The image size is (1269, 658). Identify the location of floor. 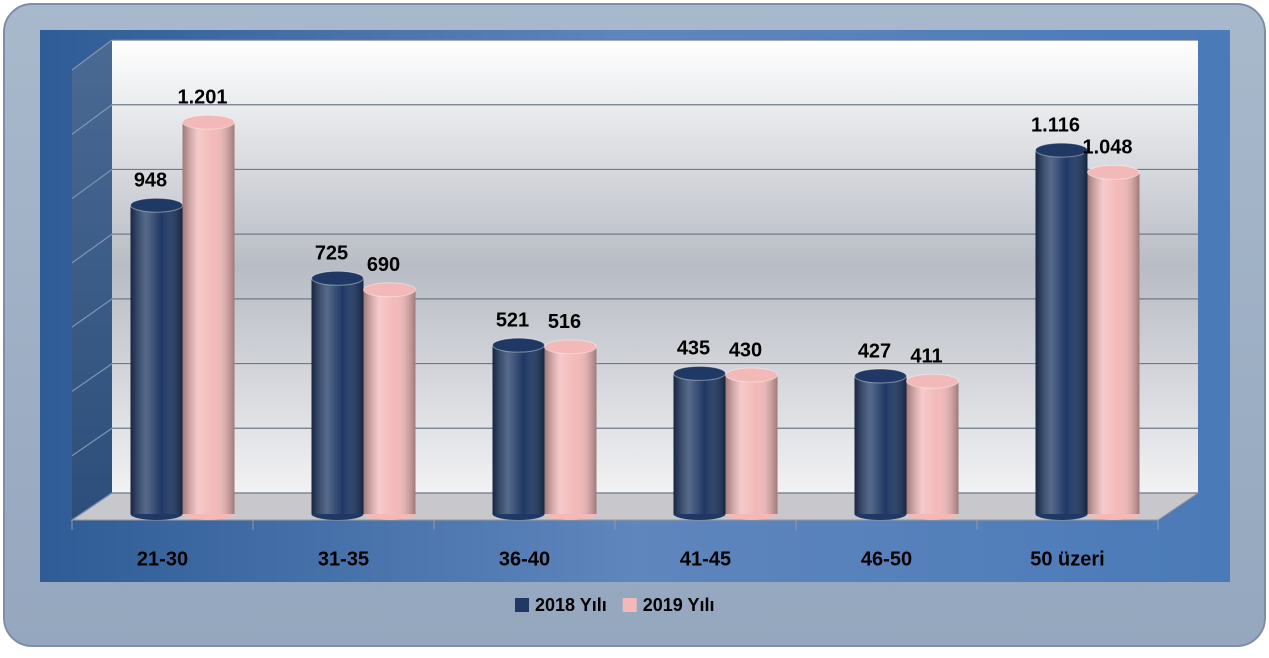
(635, 506).